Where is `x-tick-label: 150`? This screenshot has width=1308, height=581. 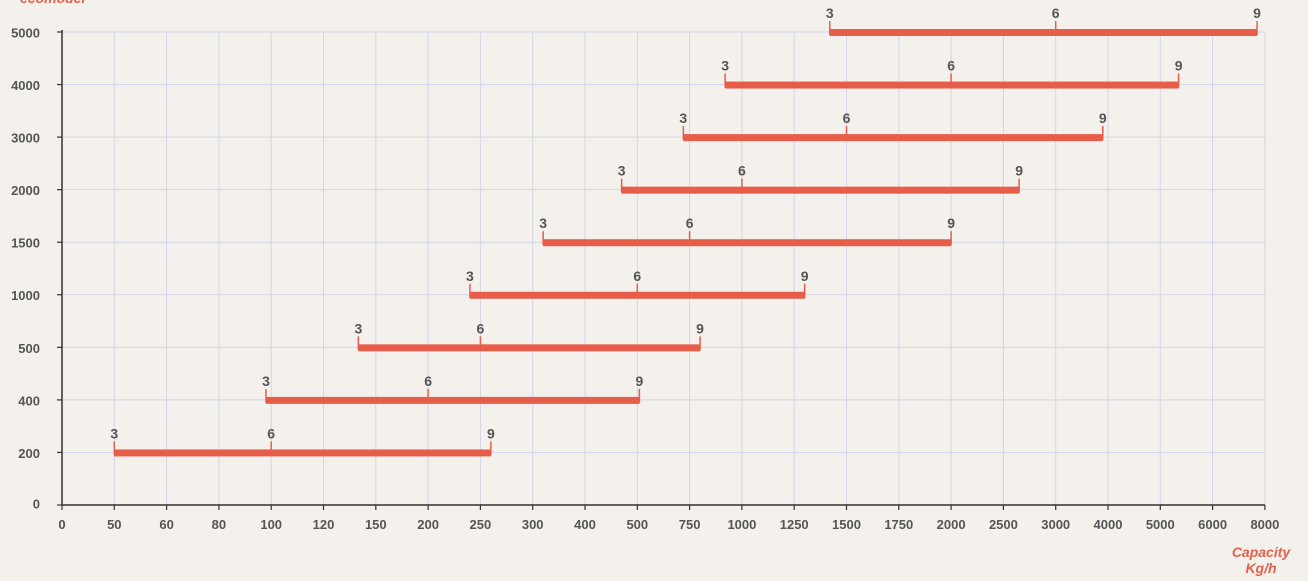
x-tick-label: 150 is located at coordinates (376, 524).